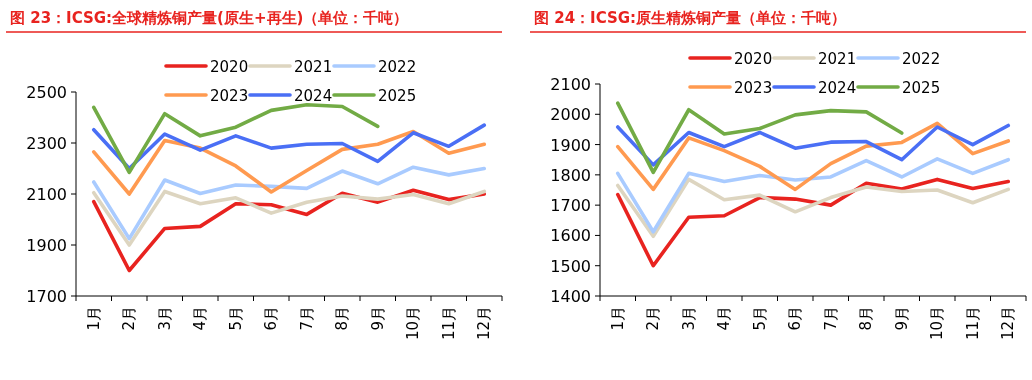  What do you see at coordinates (570, 296) in the screenshot?
I see `y-tick-label: 1400` at bounding box center [570, 296].